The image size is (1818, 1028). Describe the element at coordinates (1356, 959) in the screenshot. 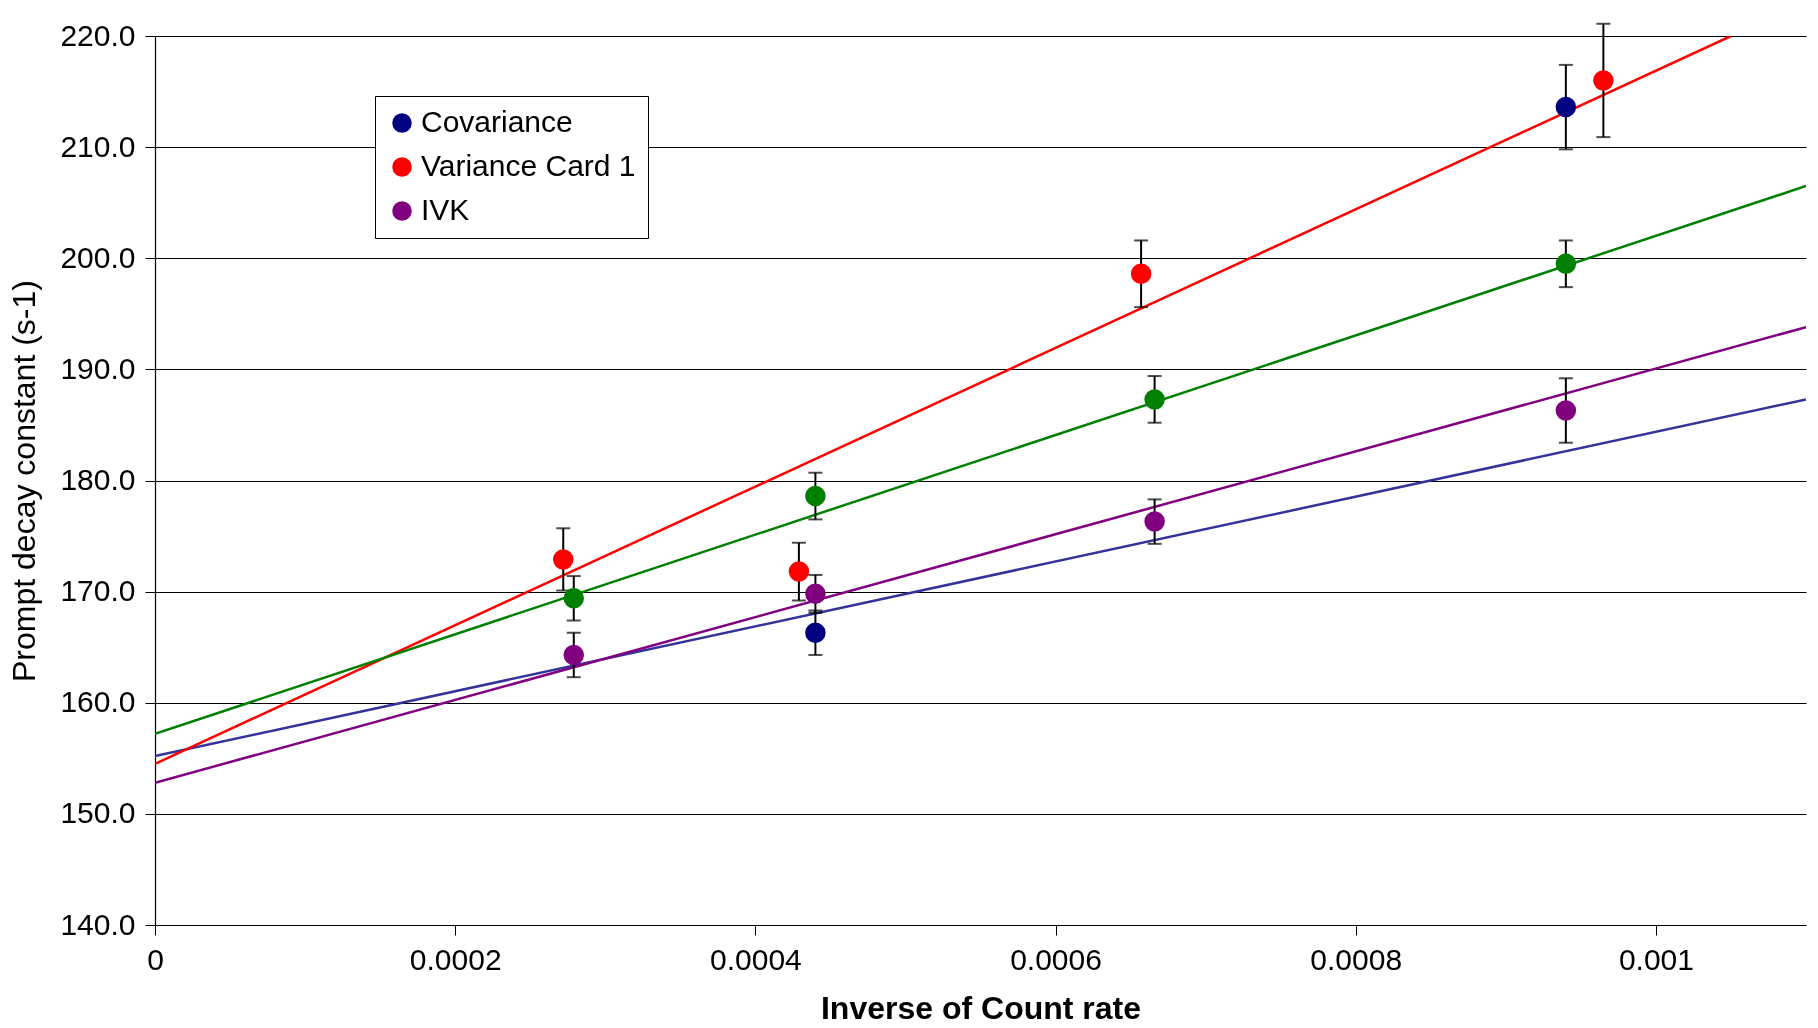

I see `x-tick-label: 0.0008` at that location.